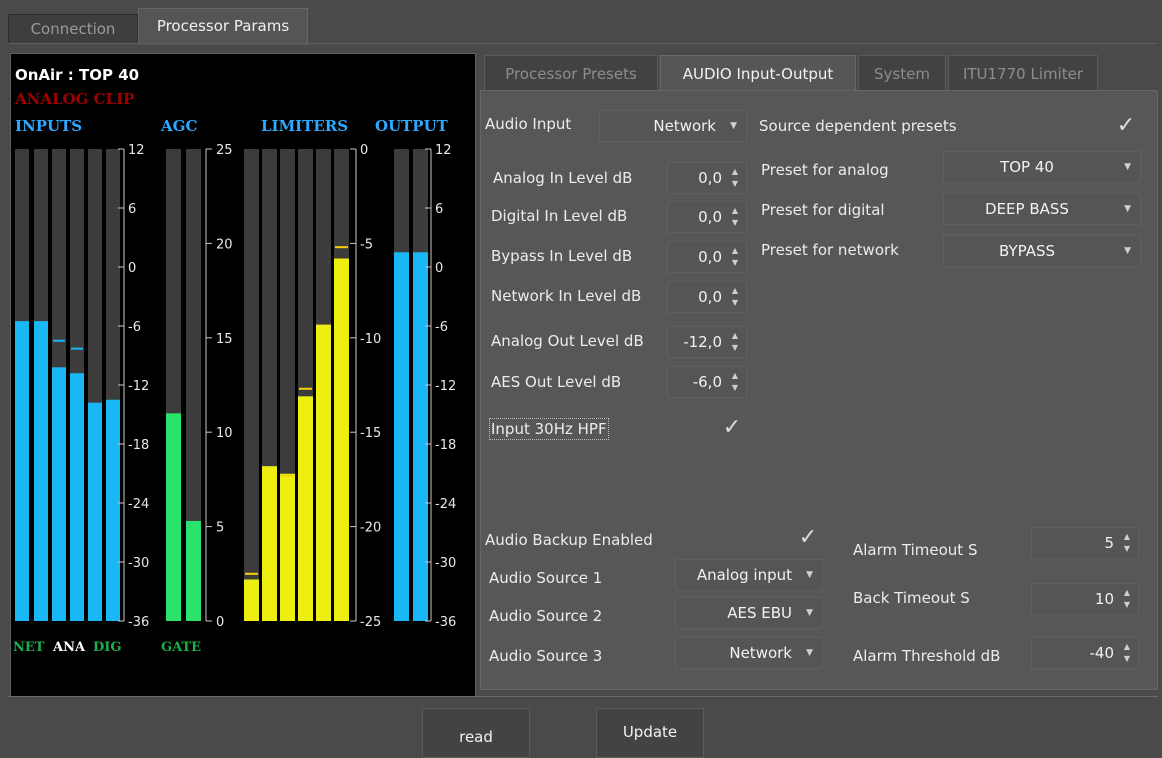 The height and width of the screenshot is (758, 1162). What do you see at coordinates (749, 575) in the screenshot?
I see `audio-source-1-select: Analog input ▼` at bounding box center [749, 575].